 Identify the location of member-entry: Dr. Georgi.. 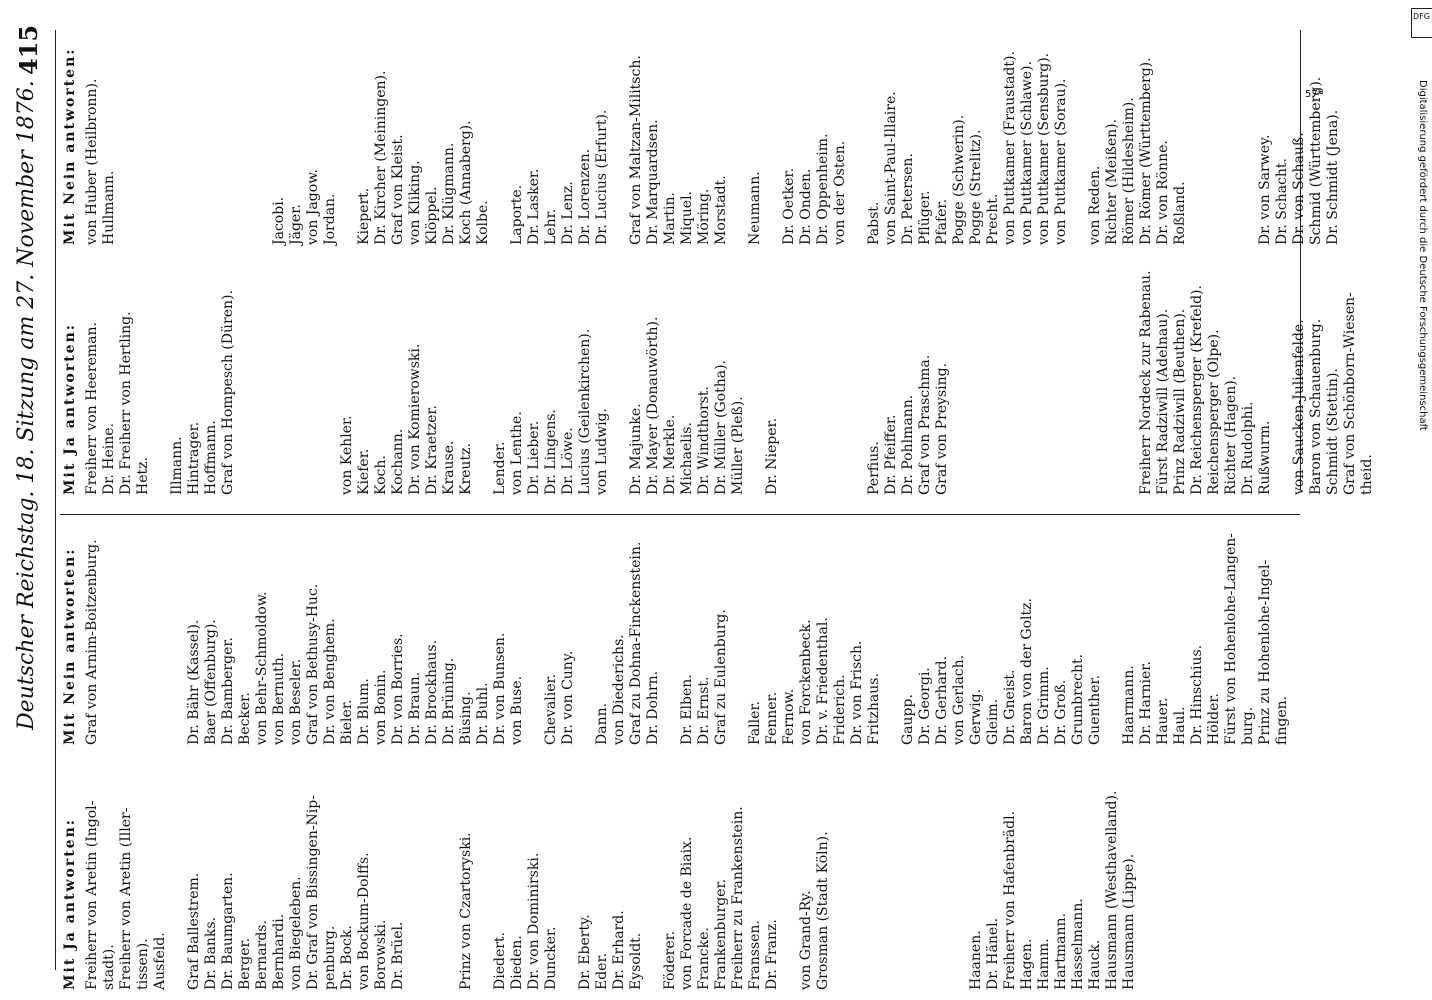
(925, 706).